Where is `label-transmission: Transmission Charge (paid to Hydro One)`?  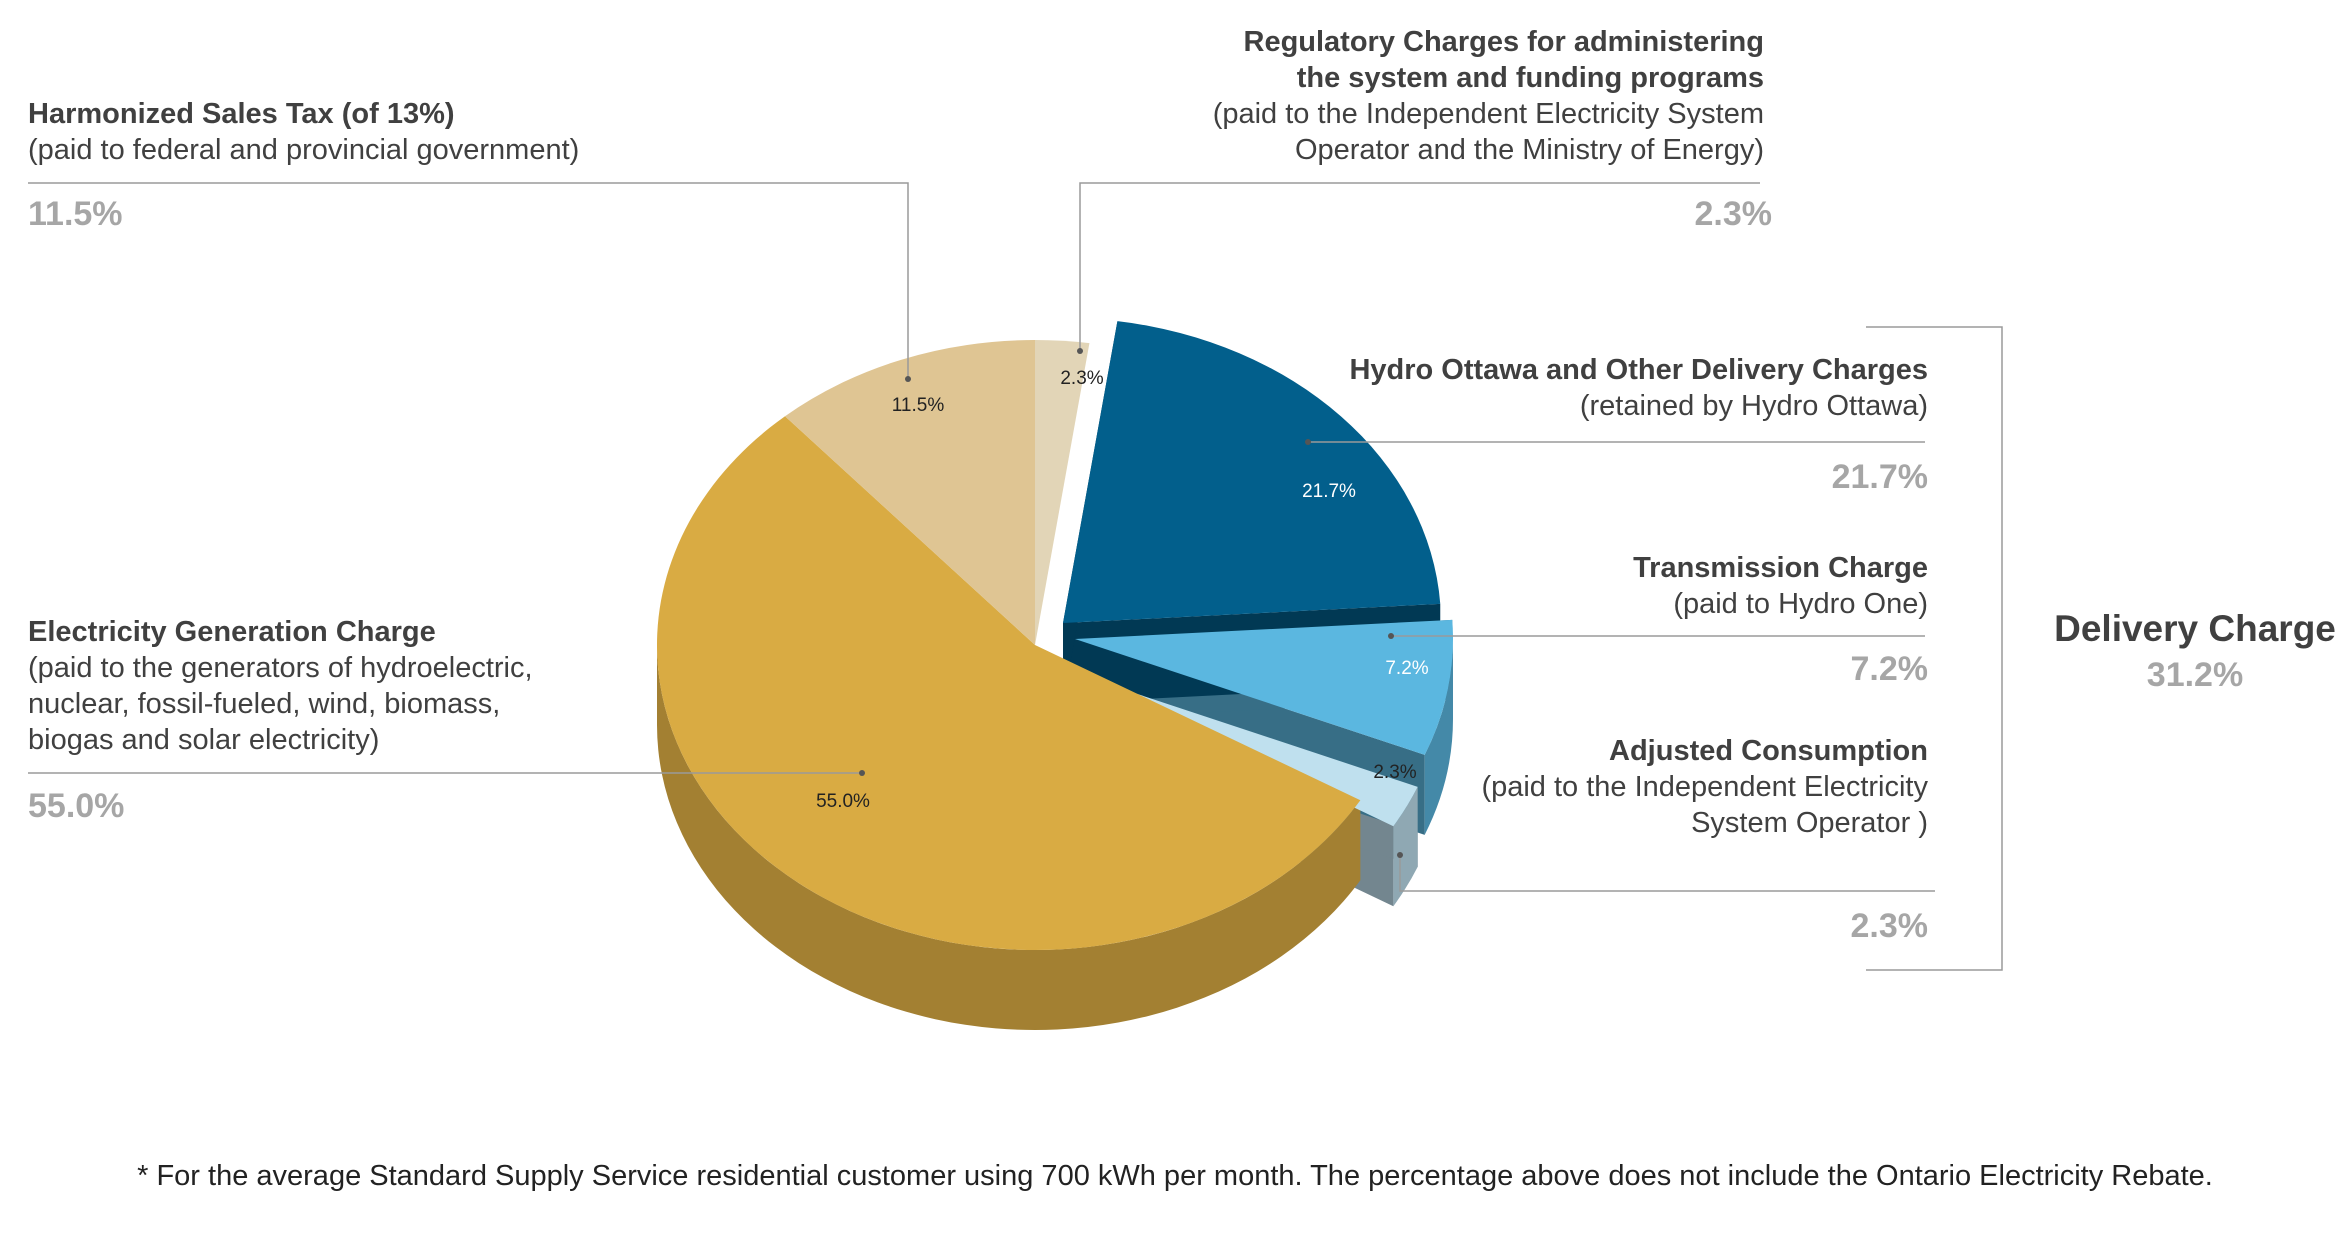 label-transmission: Transmission Charge (paid to Hydro One) is located at coordinates (1626, 586).